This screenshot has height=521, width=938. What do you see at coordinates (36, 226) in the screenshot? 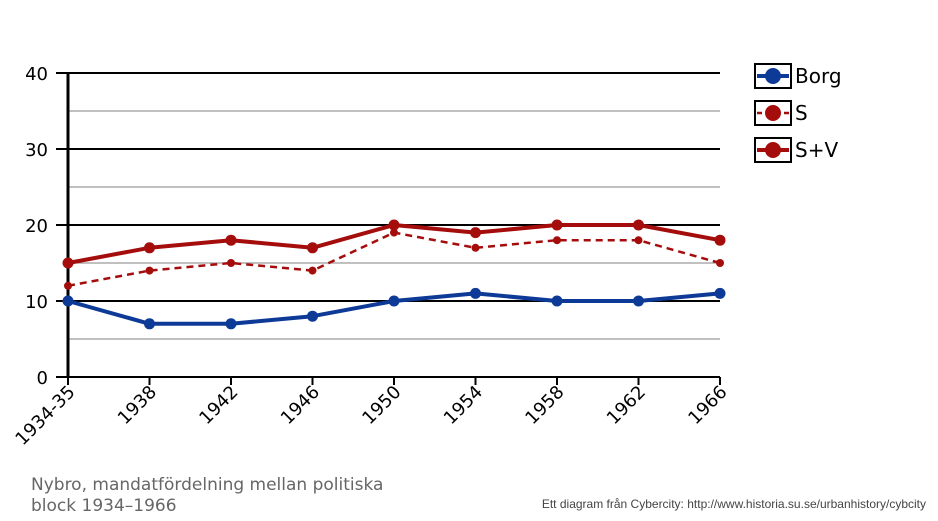
I see `y-tick-label: 20` at bounding box center [36, 226].